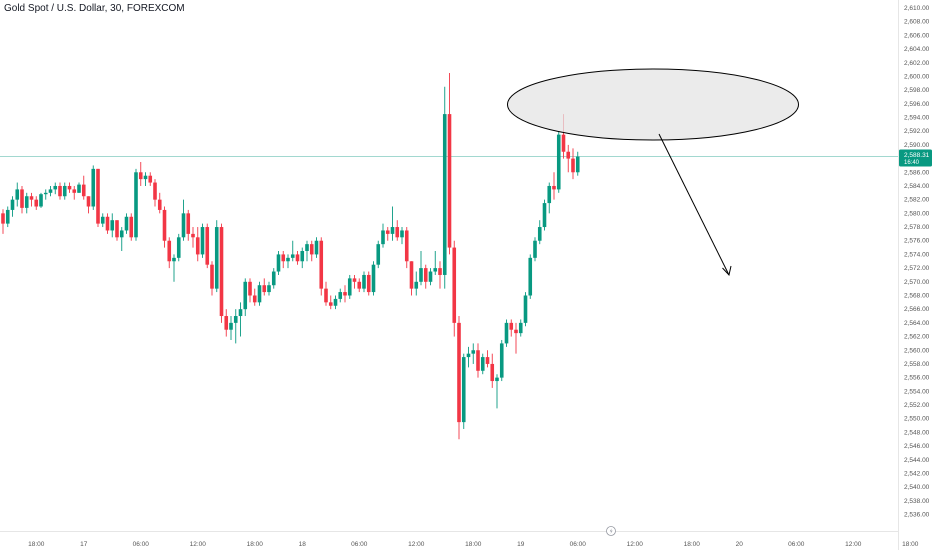 This screenshot has width=932, height=555. Describe the element at coordinates (917, 90) in the screenshot. I see `price-tick-label: 2,598.00` at that location.